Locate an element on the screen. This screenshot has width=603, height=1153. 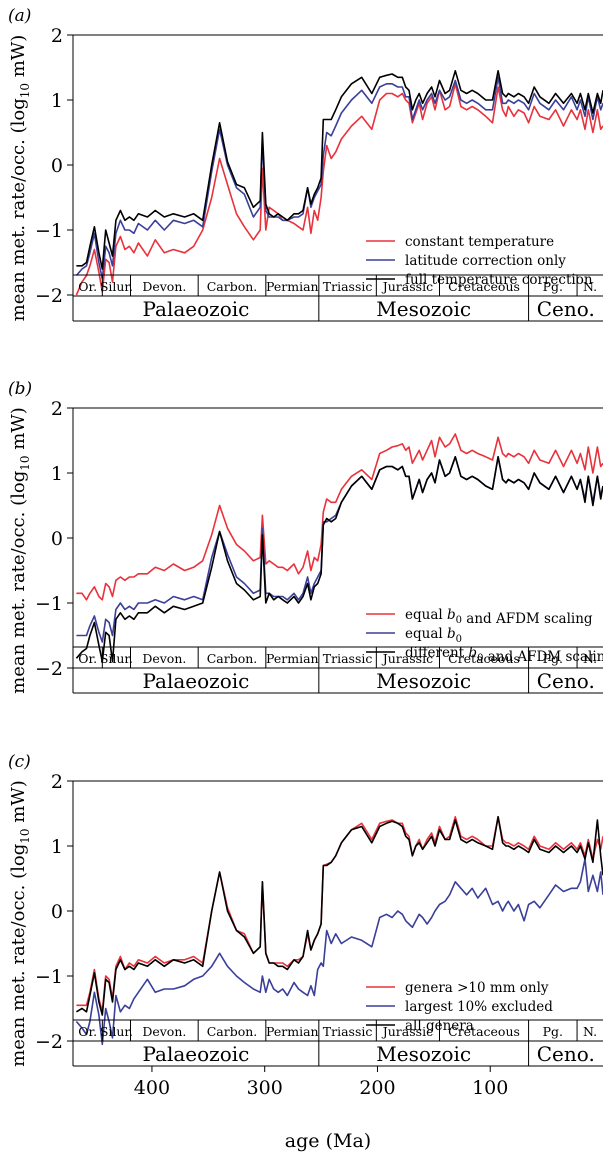
x-axis-label: age (Ma) is located at coordinates (328, 1141).